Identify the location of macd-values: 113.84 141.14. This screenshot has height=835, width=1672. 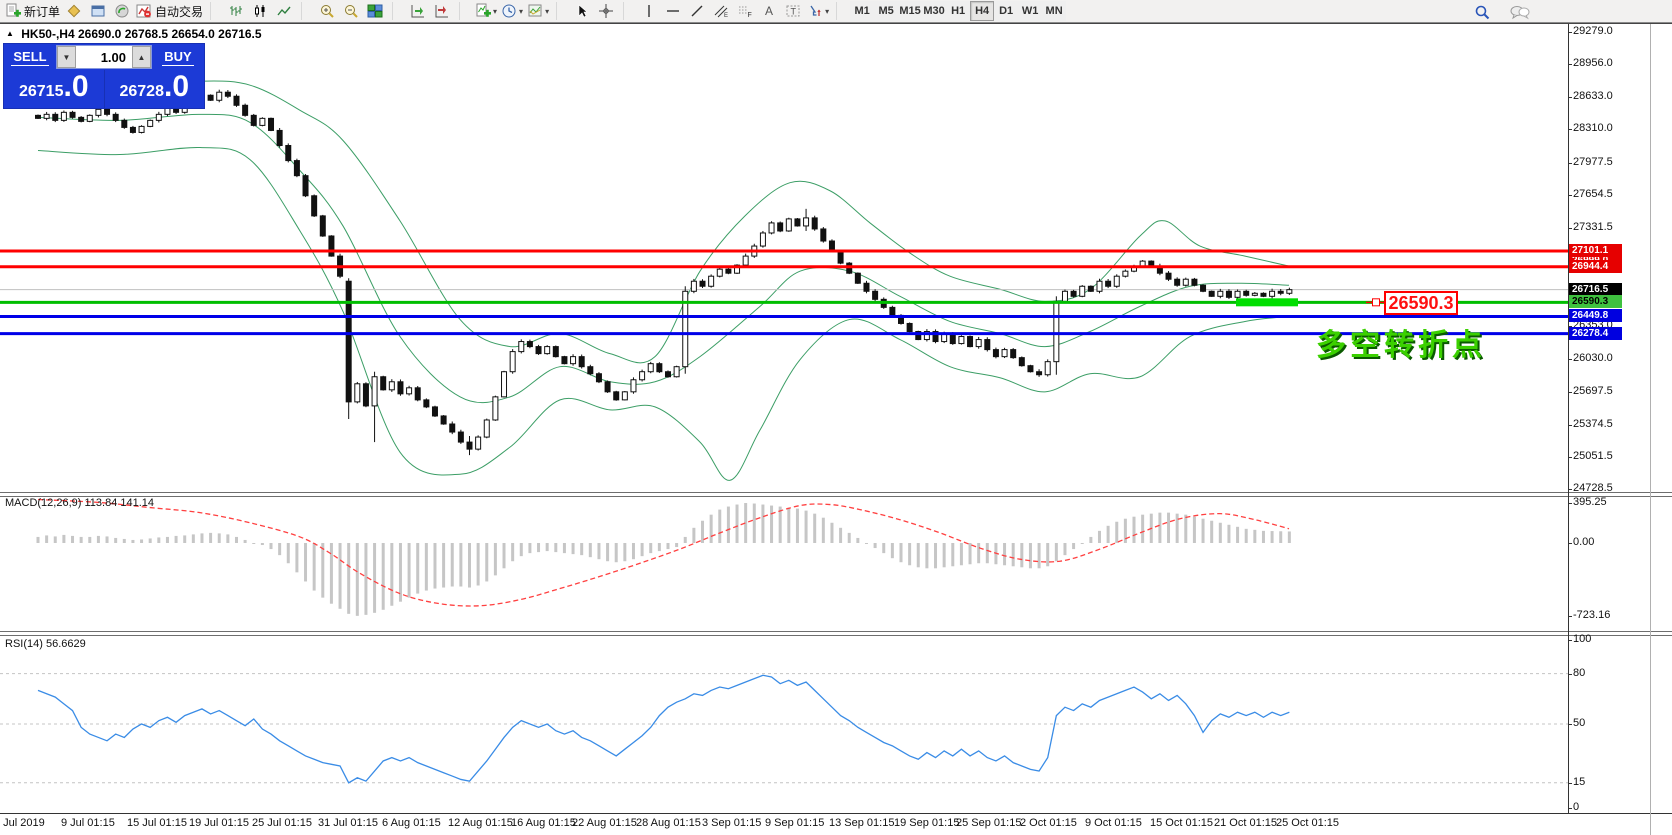
(119, 503).